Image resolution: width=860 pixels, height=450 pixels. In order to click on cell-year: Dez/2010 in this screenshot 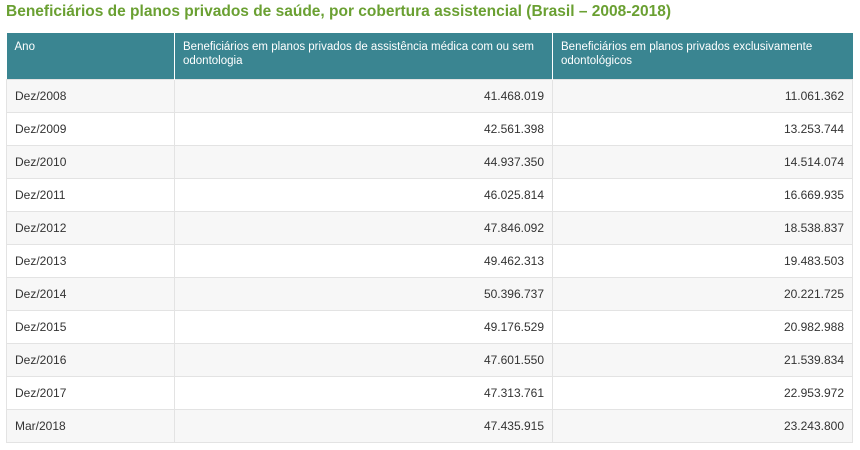, I will do `click(90, 161)`.